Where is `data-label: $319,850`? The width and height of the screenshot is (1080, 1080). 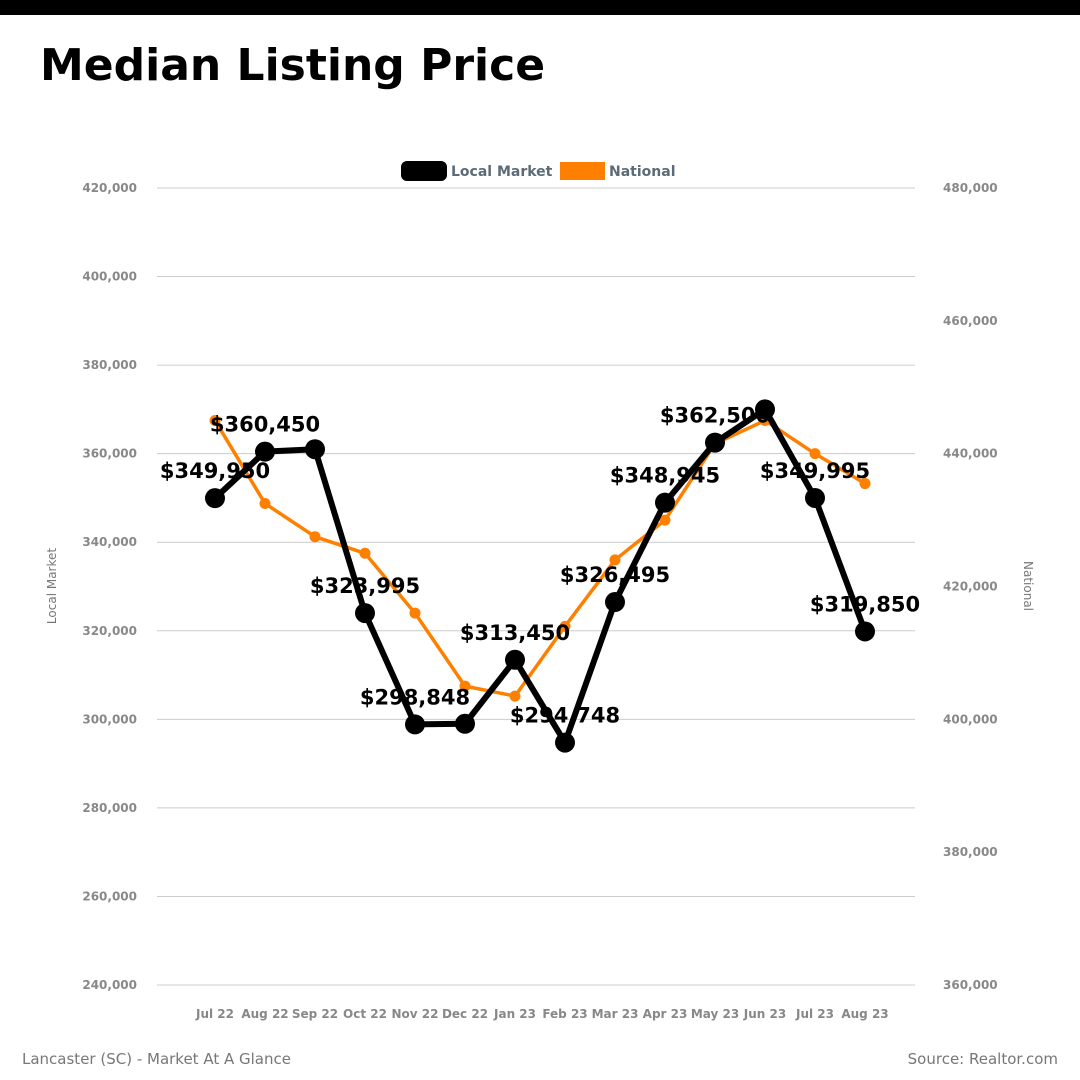
data-label: $319,850 is located at coordinates (865, 604).